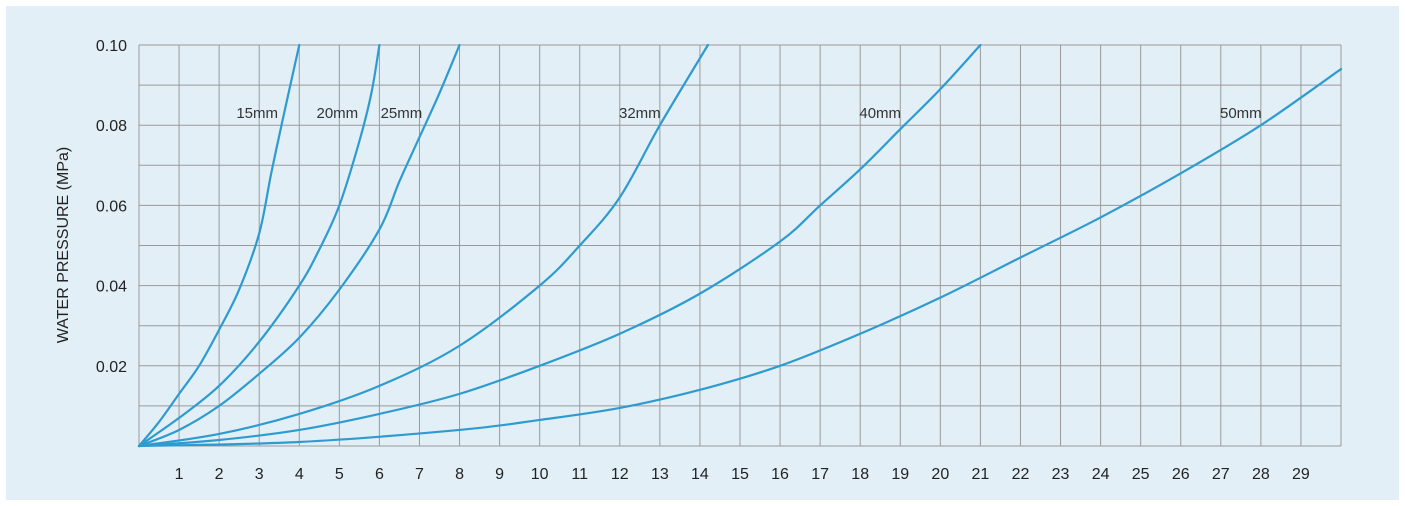 The image size is (1405, 506). What do you see at coordinates (257, 113) in the screenshot?
I see `series-label-15mm: 15mm` at bounding box center [257, 113].